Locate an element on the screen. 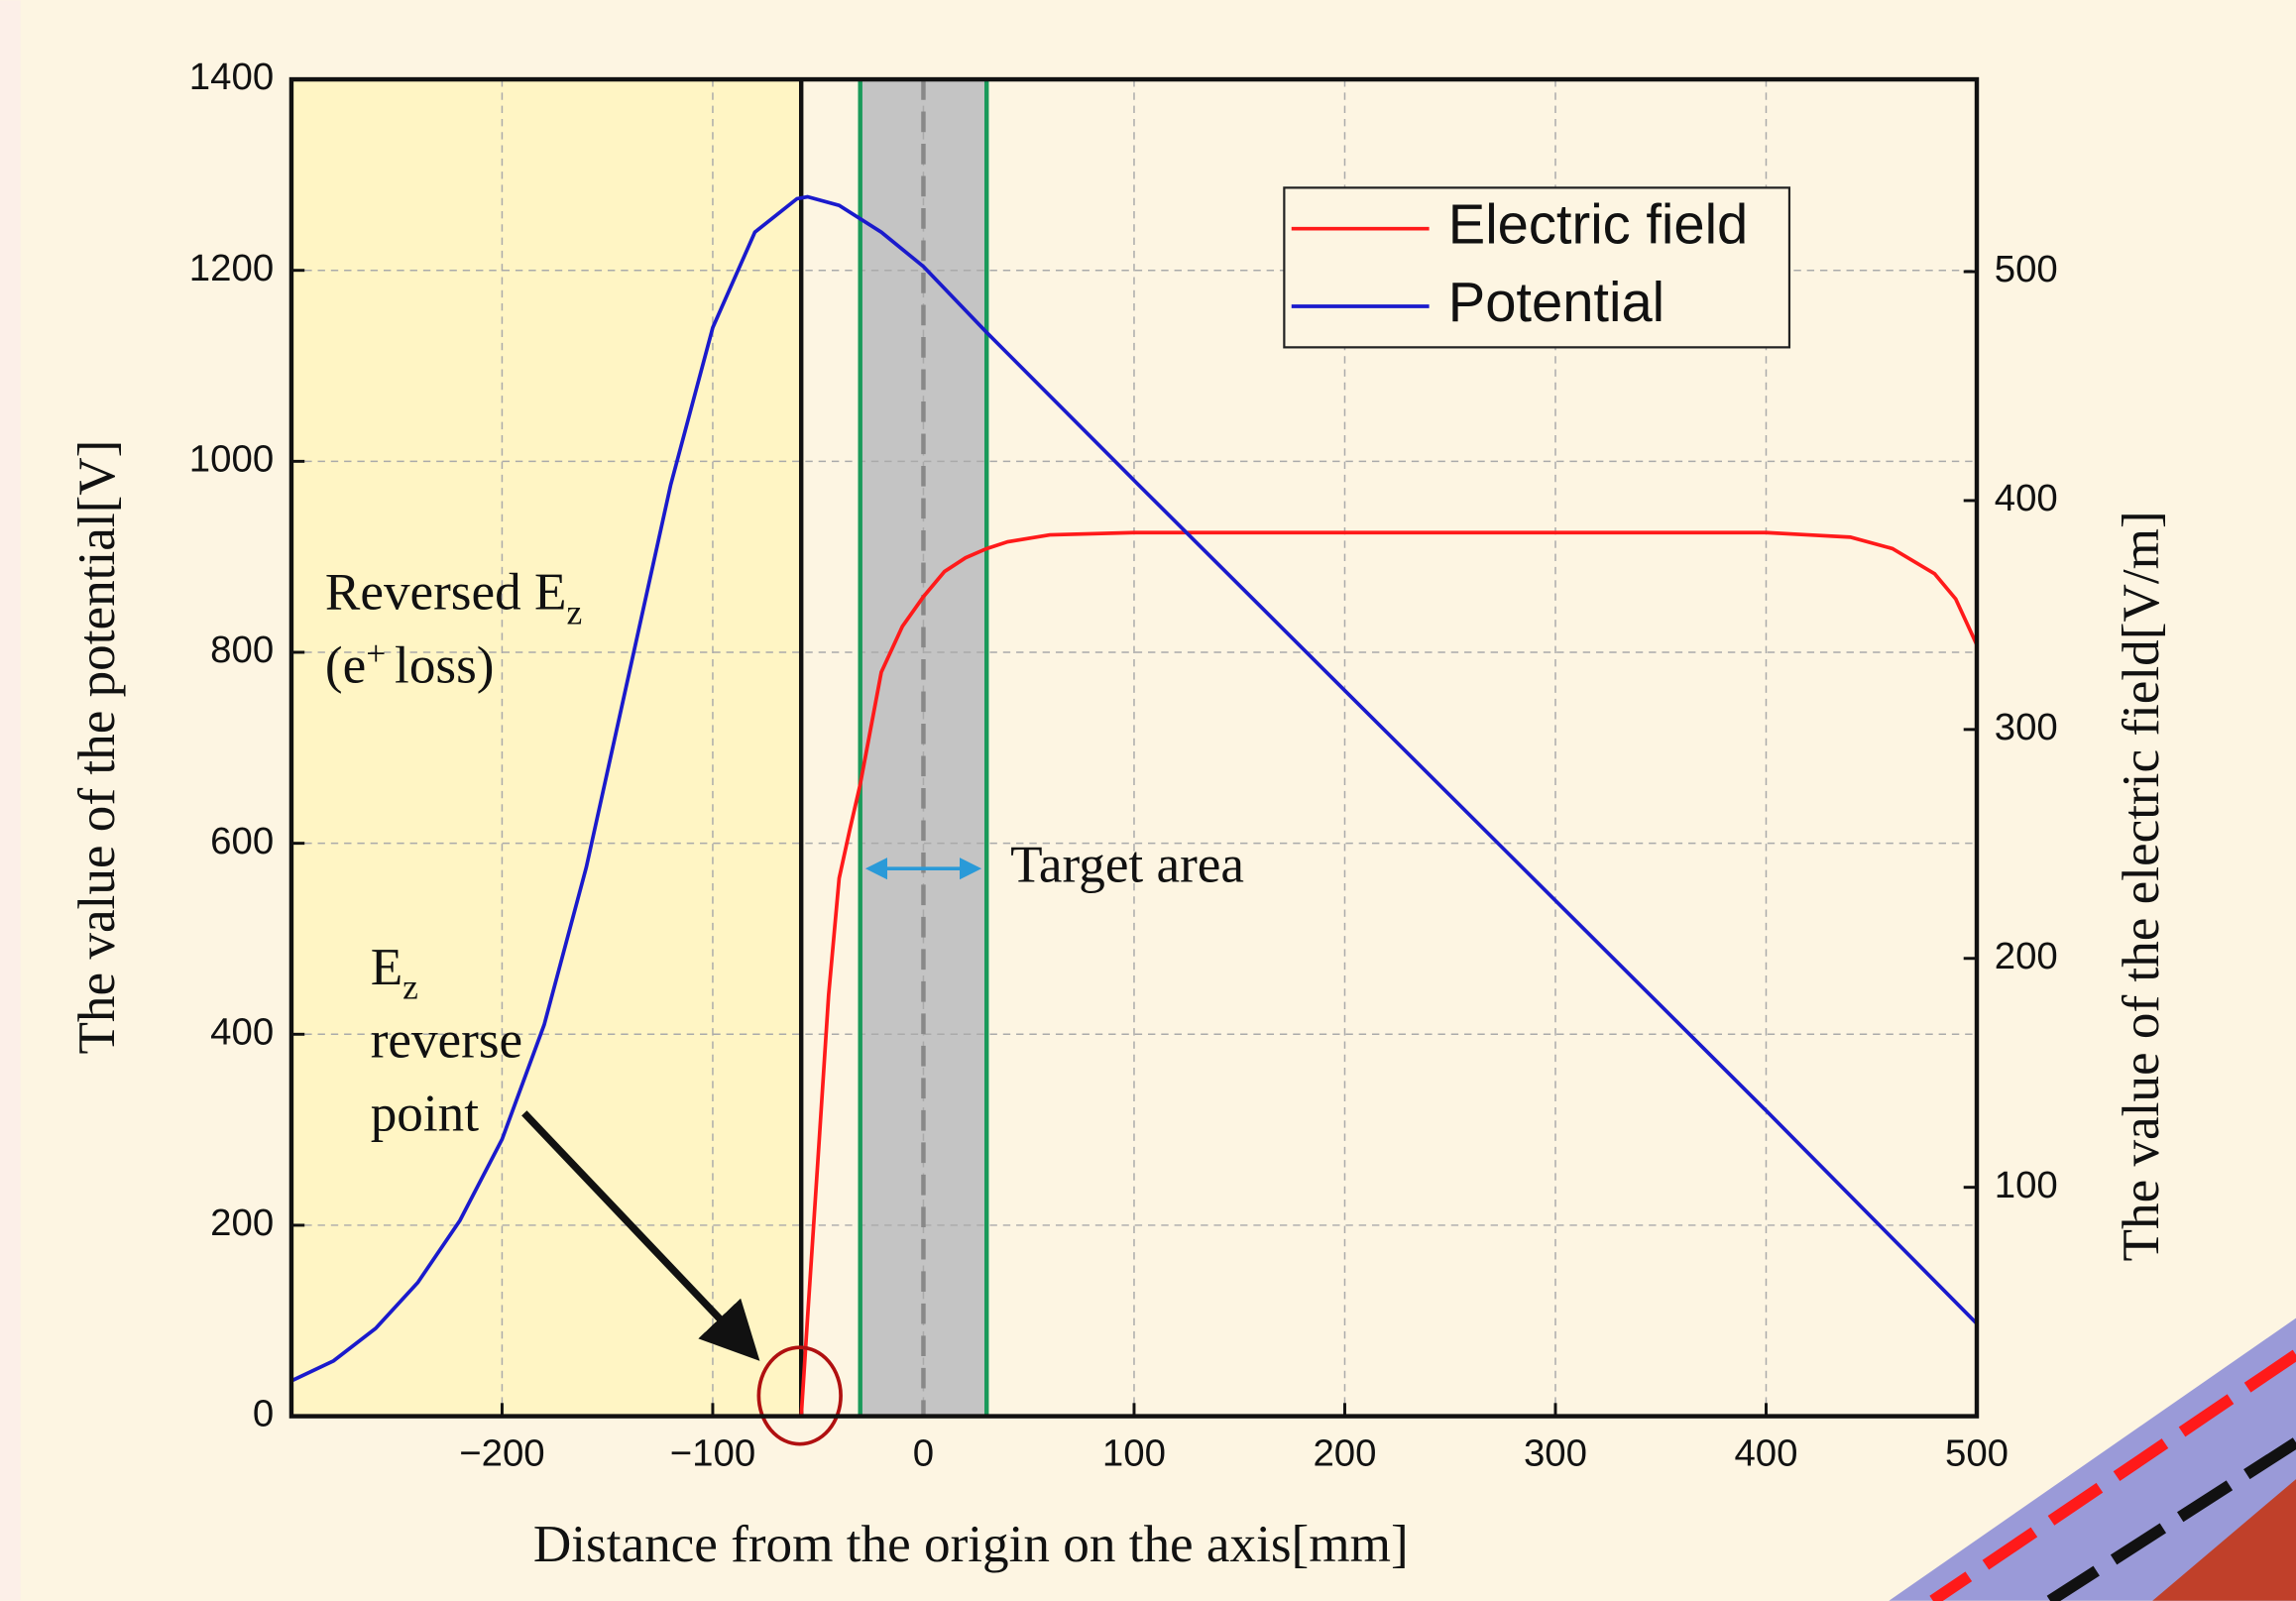  y-tick-label: 600 is located at coordinates (242, 841).